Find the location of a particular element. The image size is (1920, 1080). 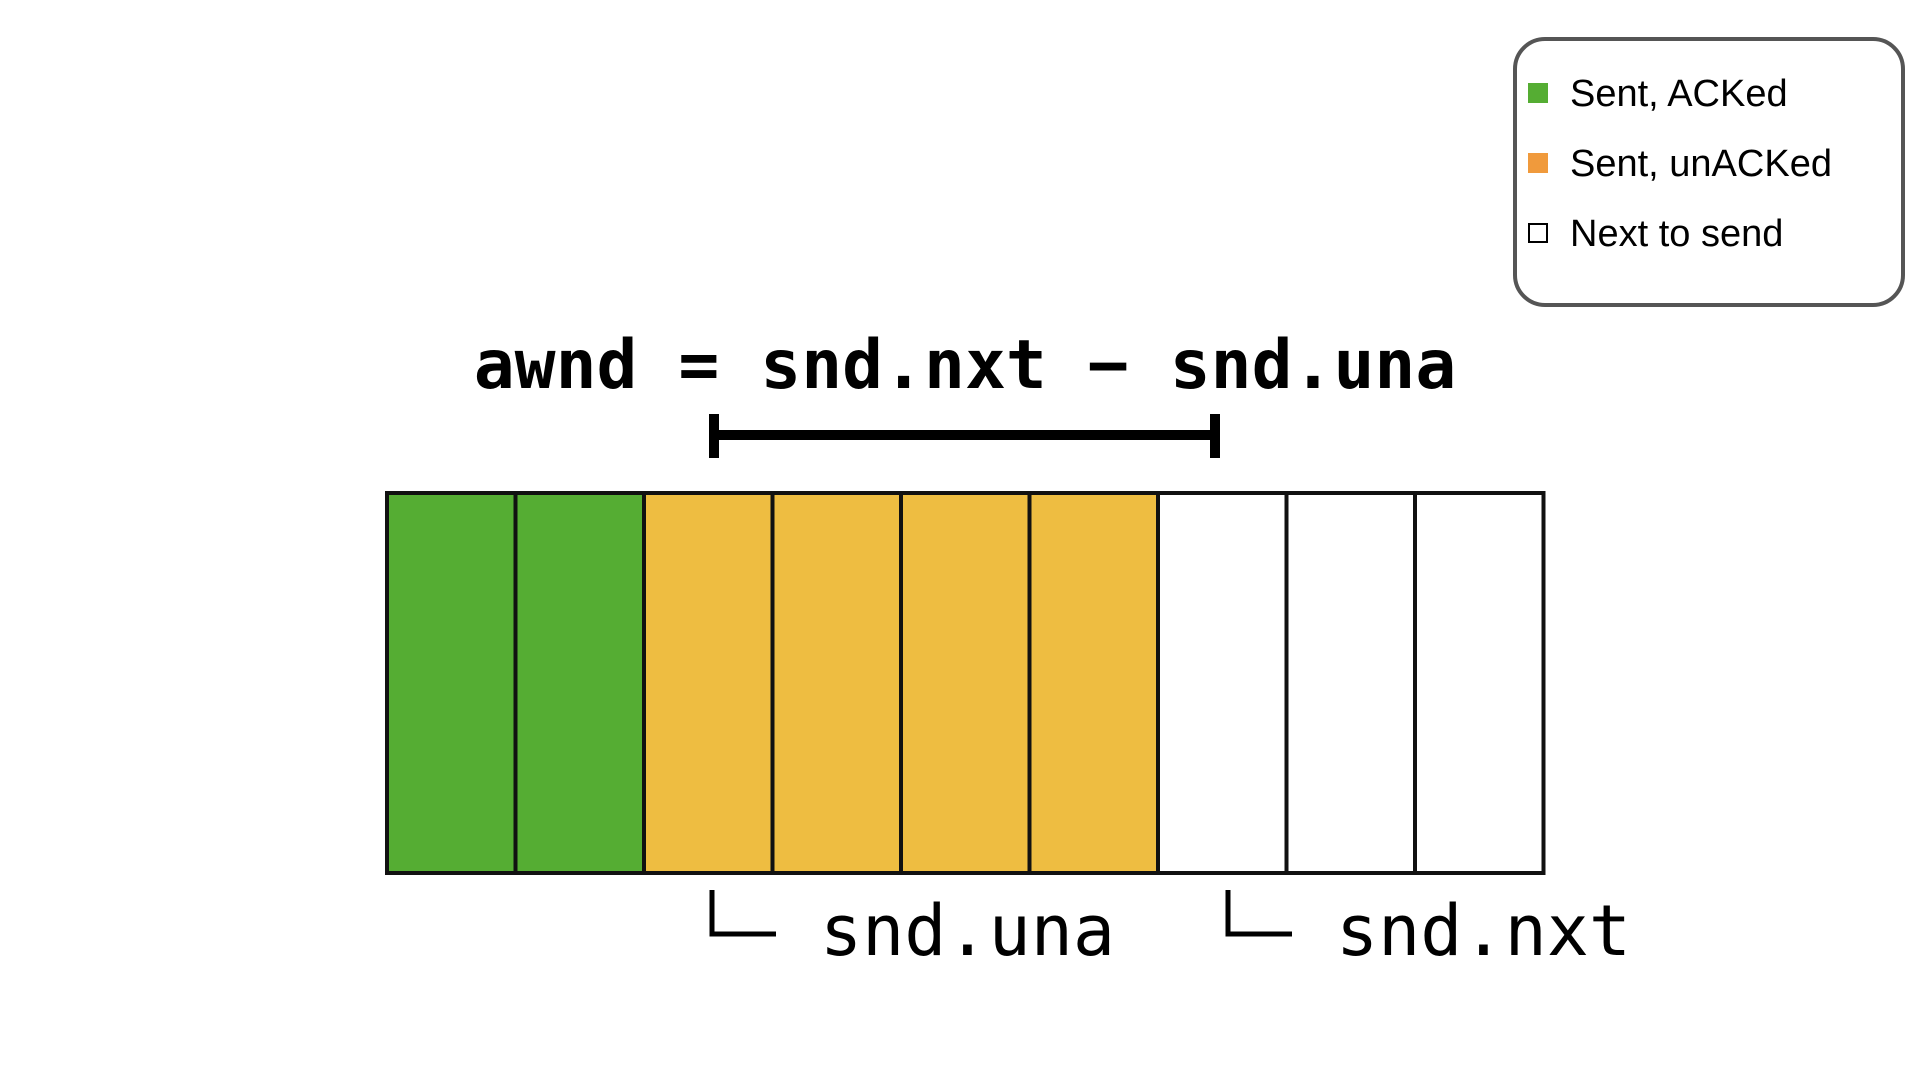

legend-label-unacked: Sent, unACKed is located at coordinates (1701, 164).